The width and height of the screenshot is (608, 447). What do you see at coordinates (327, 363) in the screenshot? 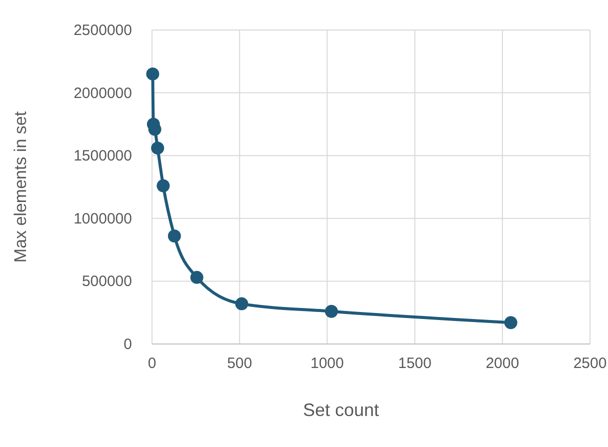
I see `x-tick-label: 1000` at bounding box center [327, 363].